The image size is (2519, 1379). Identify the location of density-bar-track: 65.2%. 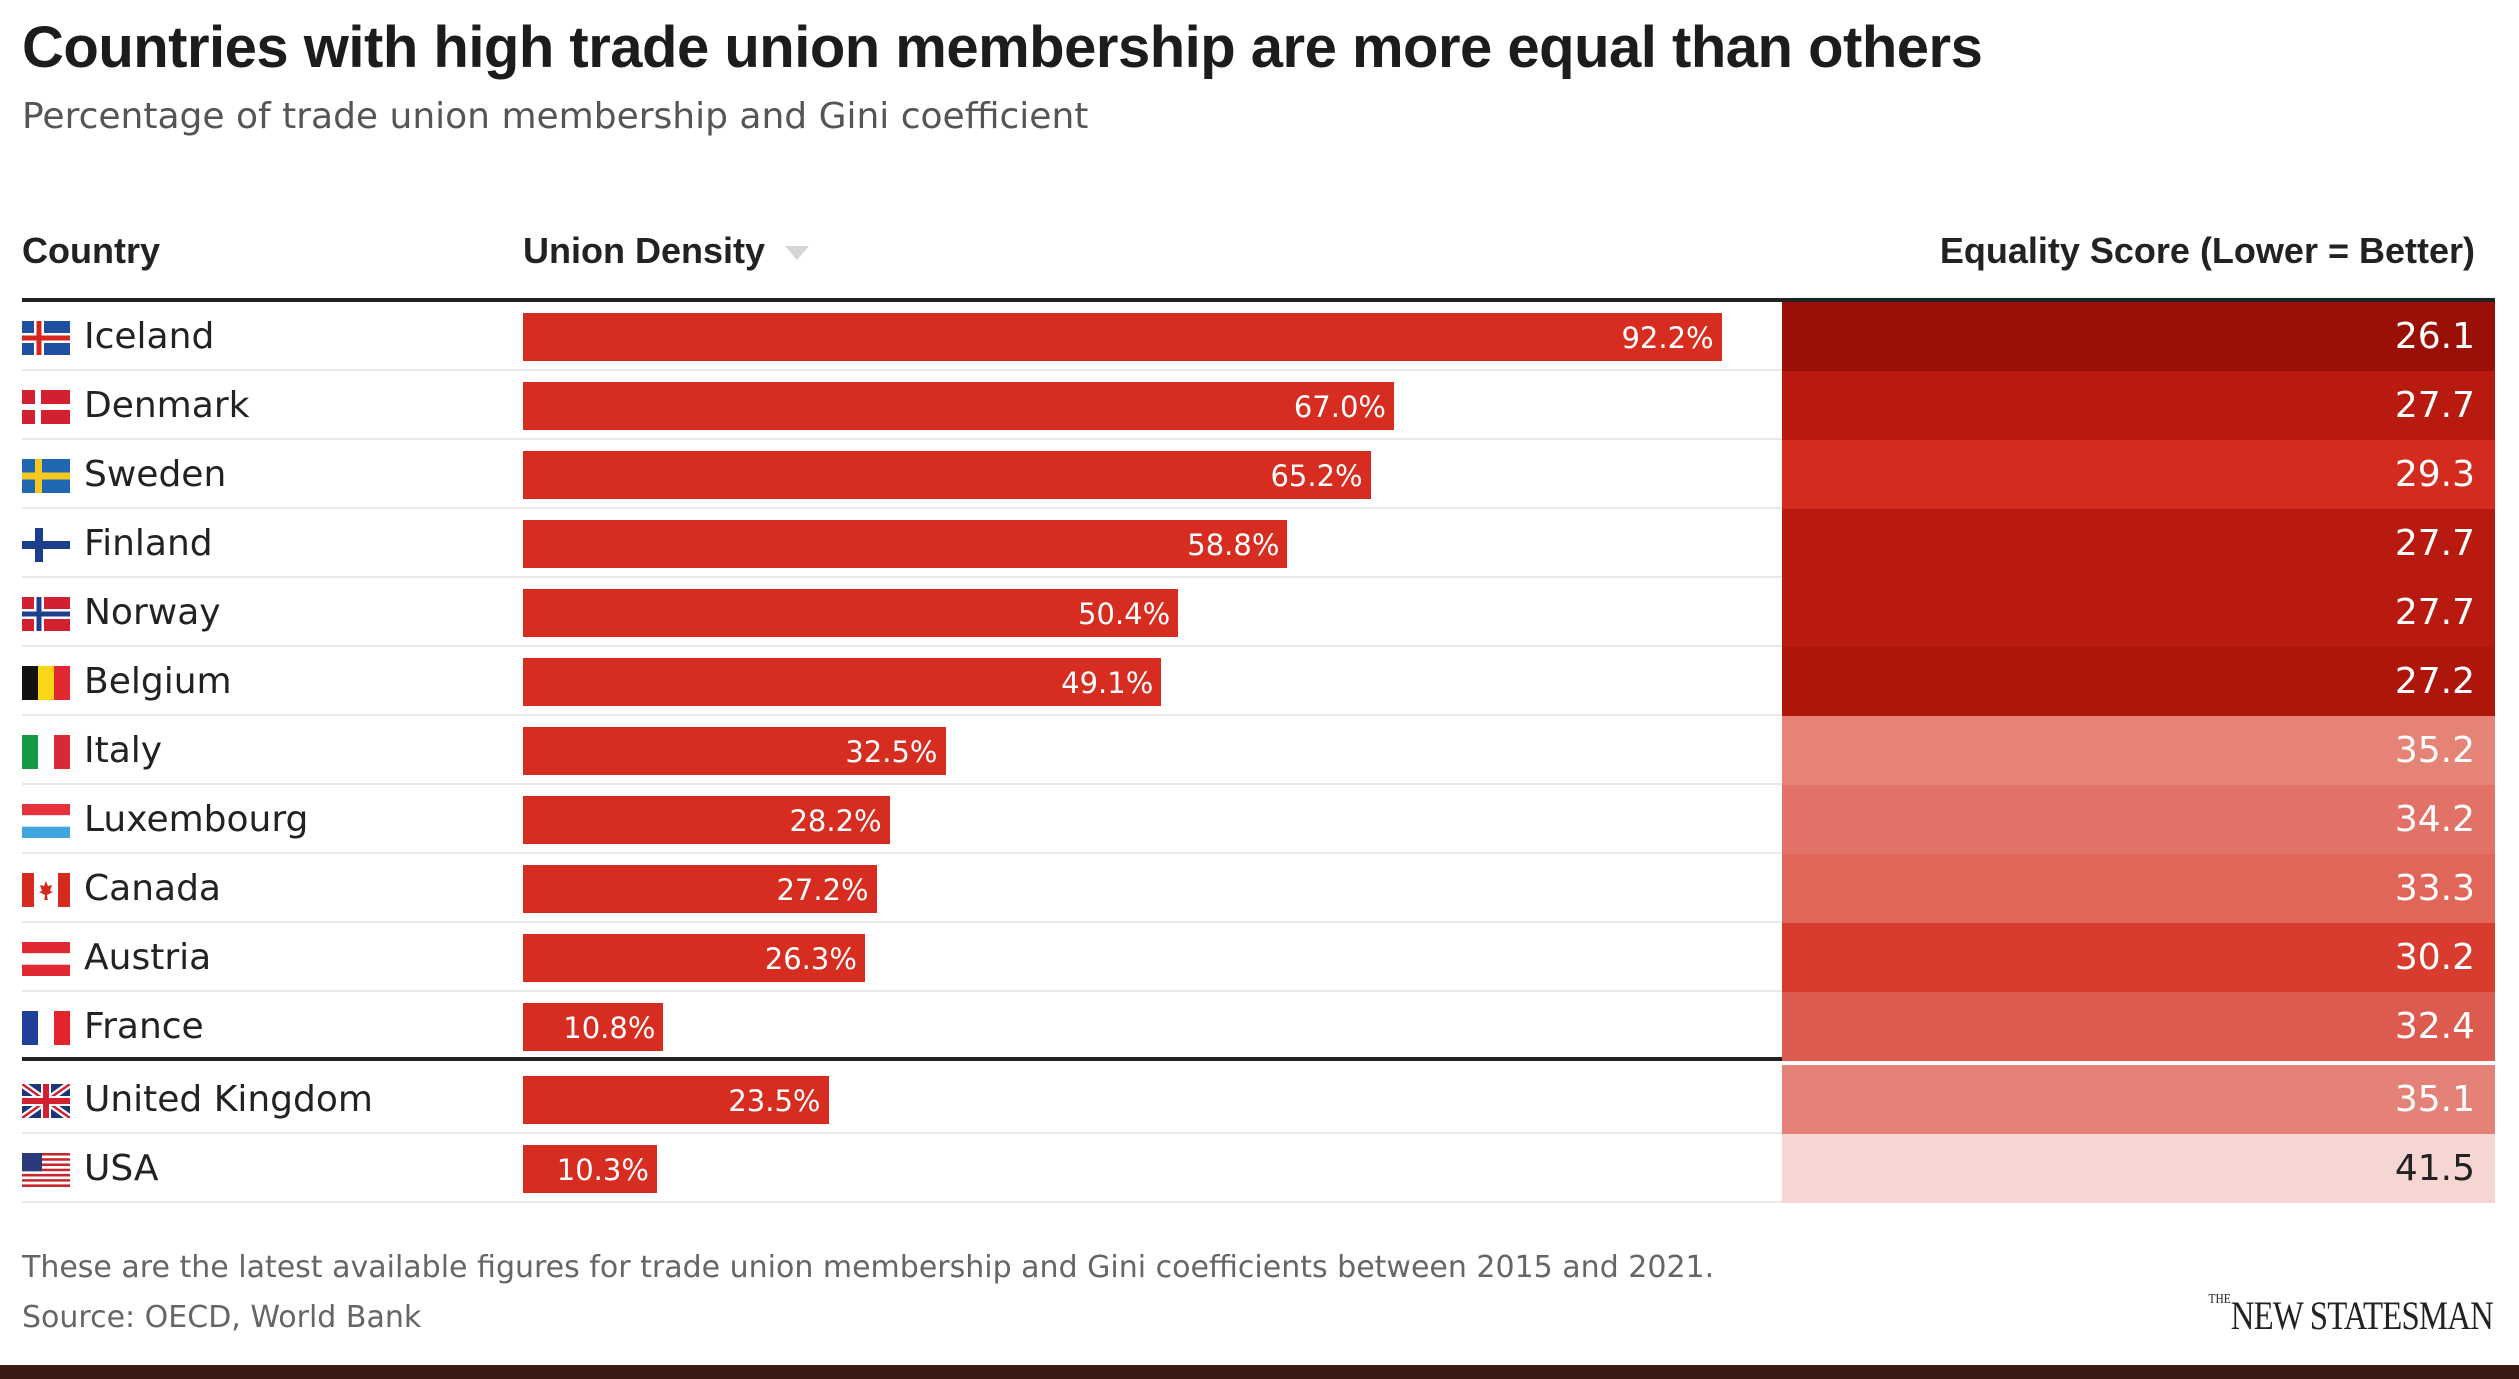
(1131, 475).